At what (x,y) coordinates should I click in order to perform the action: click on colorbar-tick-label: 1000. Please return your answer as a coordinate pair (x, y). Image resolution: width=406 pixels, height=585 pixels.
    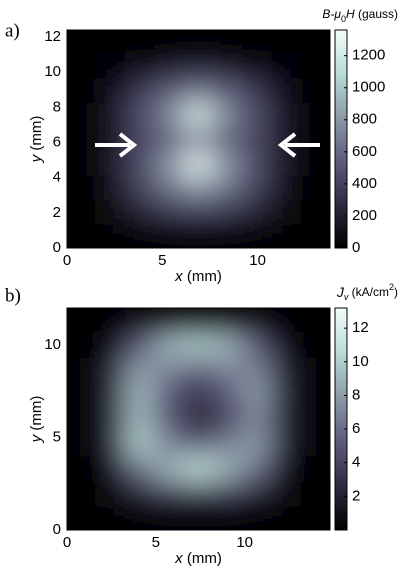
    Looking at the image, I should click on (368, 87).